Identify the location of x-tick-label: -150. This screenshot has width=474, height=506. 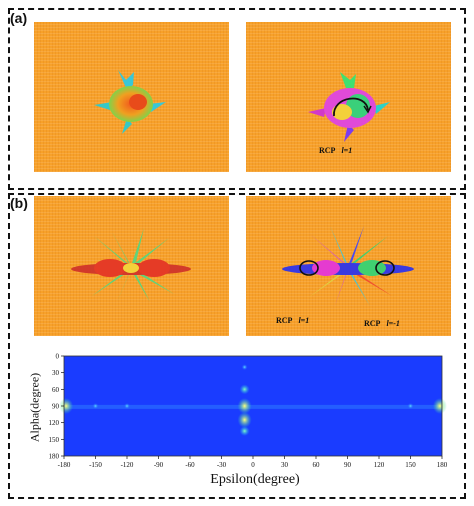
(95, 465).